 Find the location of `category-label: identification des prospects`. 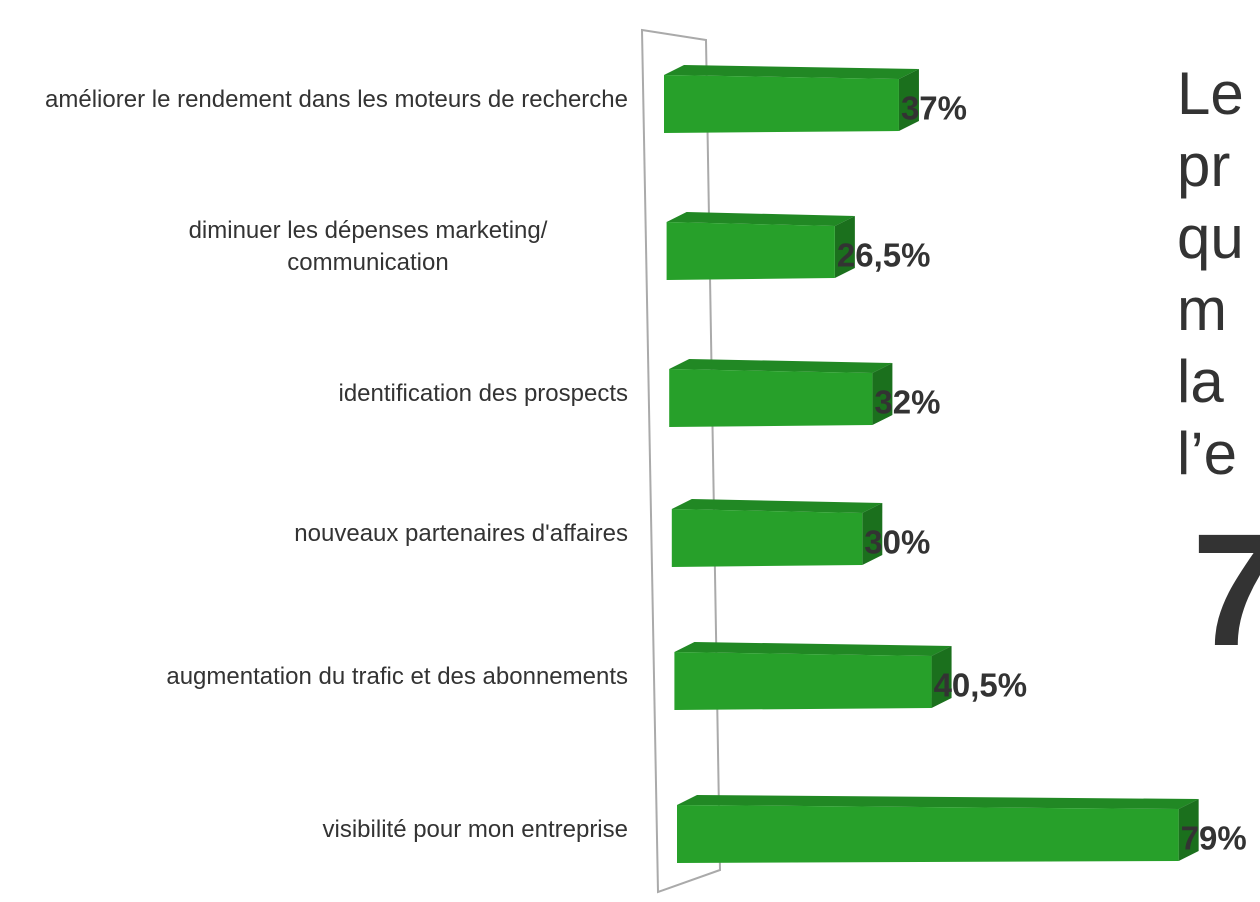

category-label: identification des prospects is located at coordinates (483, 393).